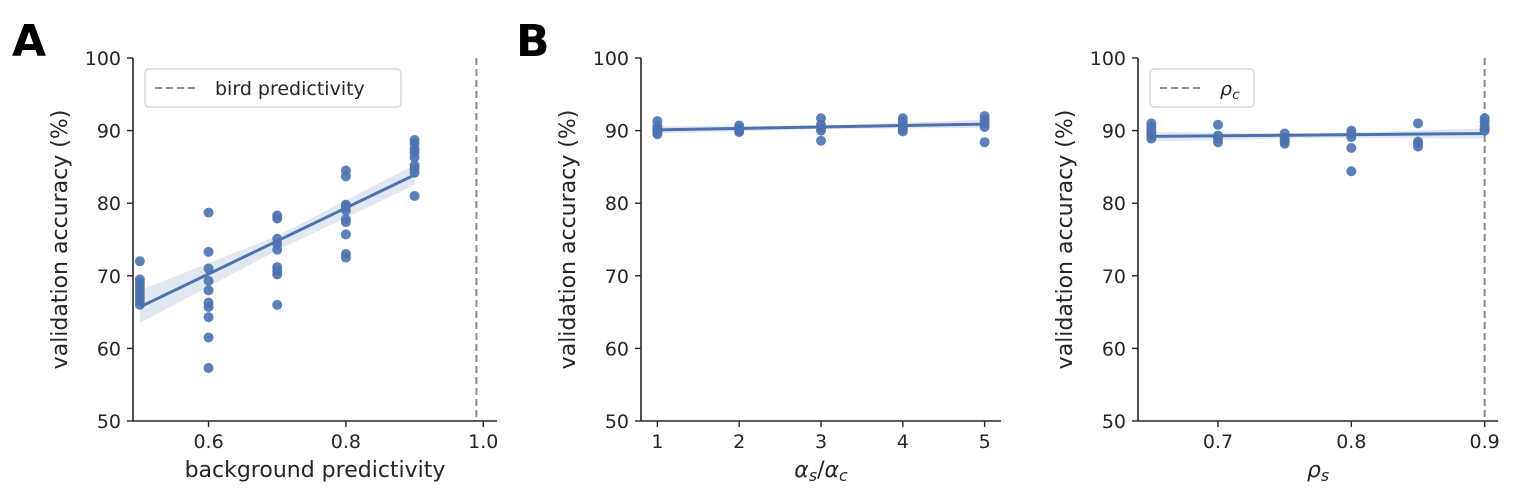  I want to click on x-tick-label: 2, so click(739, 442).